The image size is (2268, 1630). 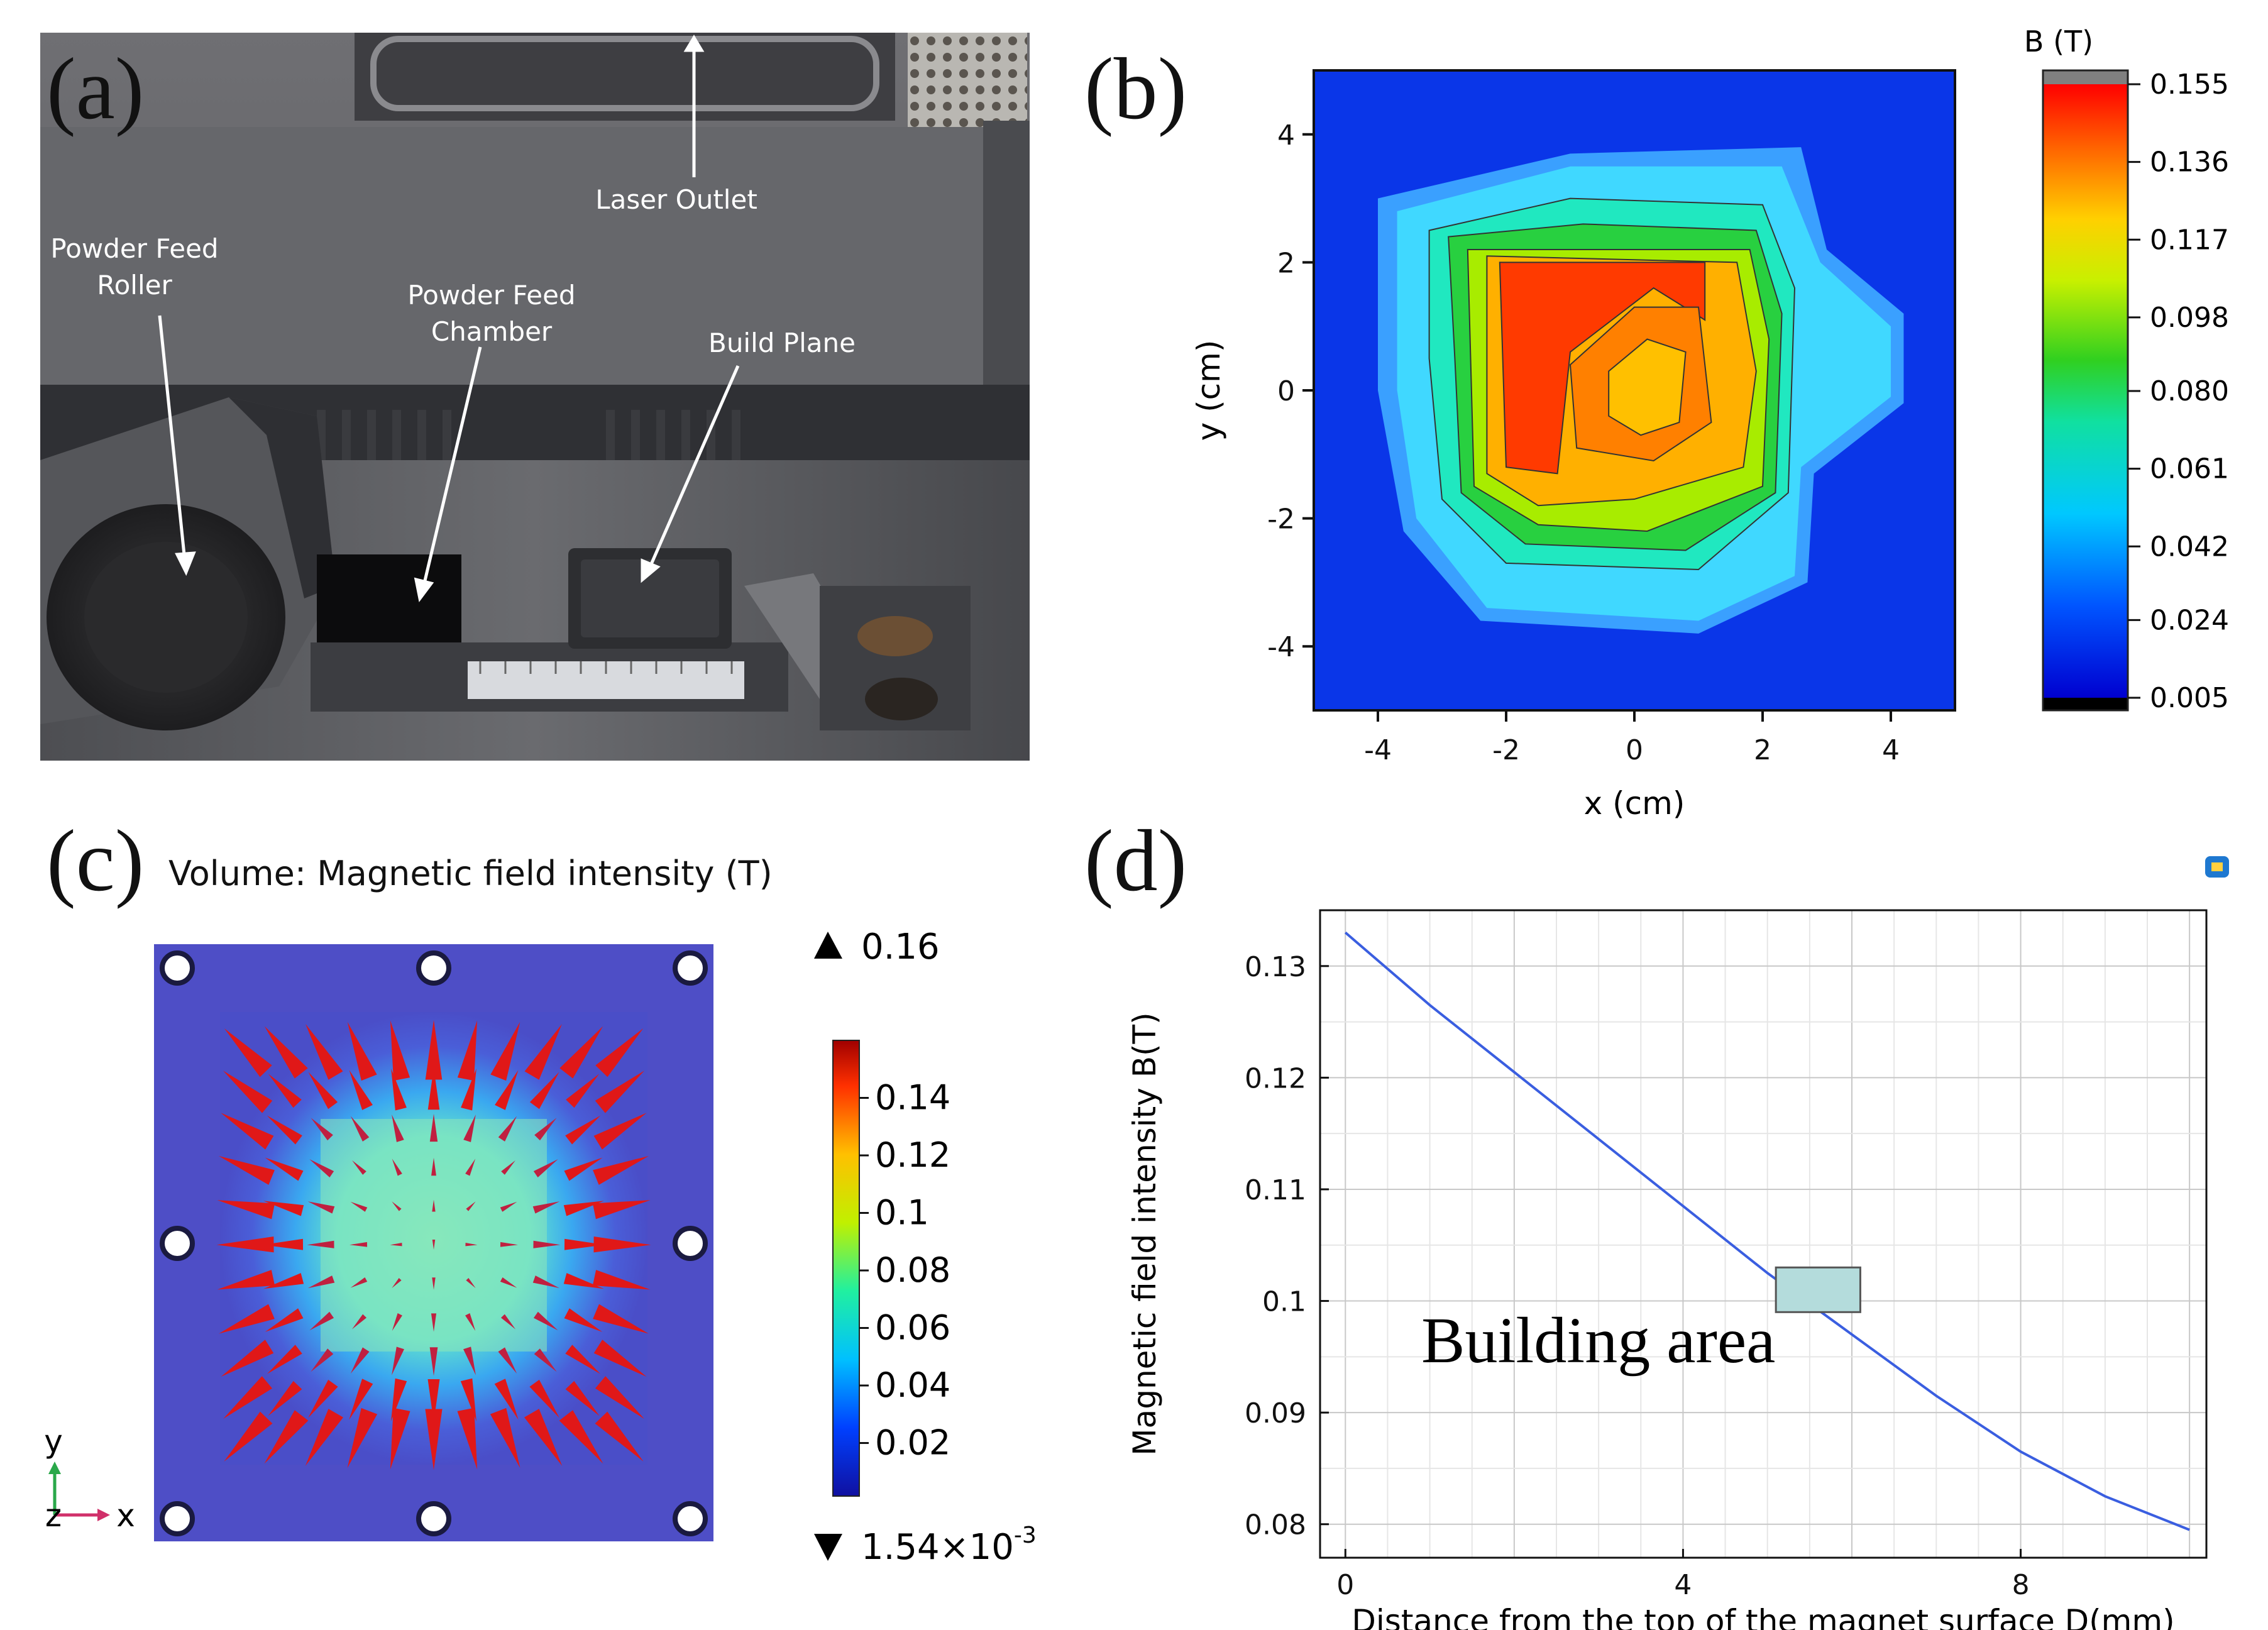 I want to click on x-tick-label: -2, so click(x=1506, y=750).